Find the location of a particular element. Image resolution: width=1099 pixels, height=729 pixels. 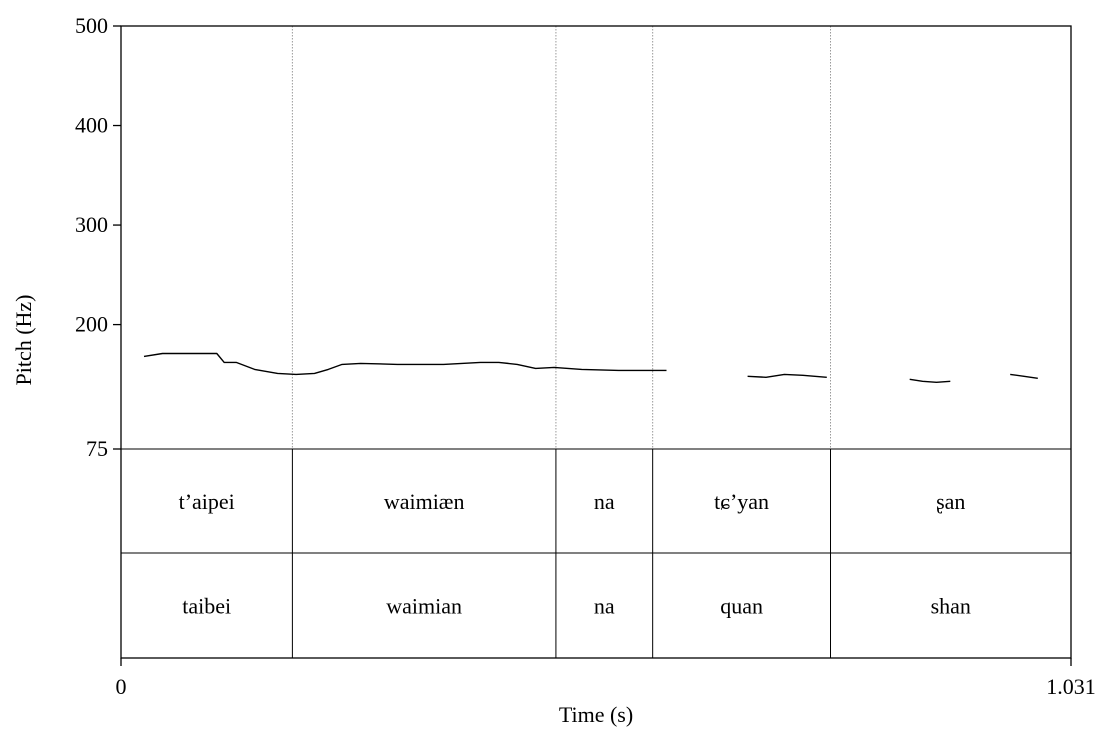

tier-1-label: tɕ’yan is located at coordinates (741, 501).